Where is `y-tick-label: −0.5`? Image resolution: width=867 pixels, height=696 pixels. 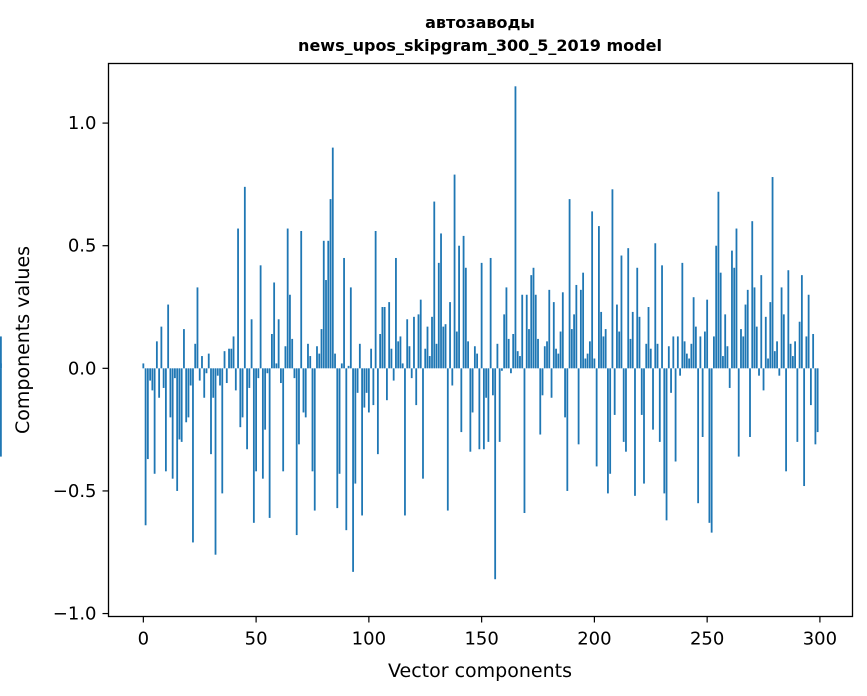 y-tick-label: −0.5 is located at coordinates (75, 491).